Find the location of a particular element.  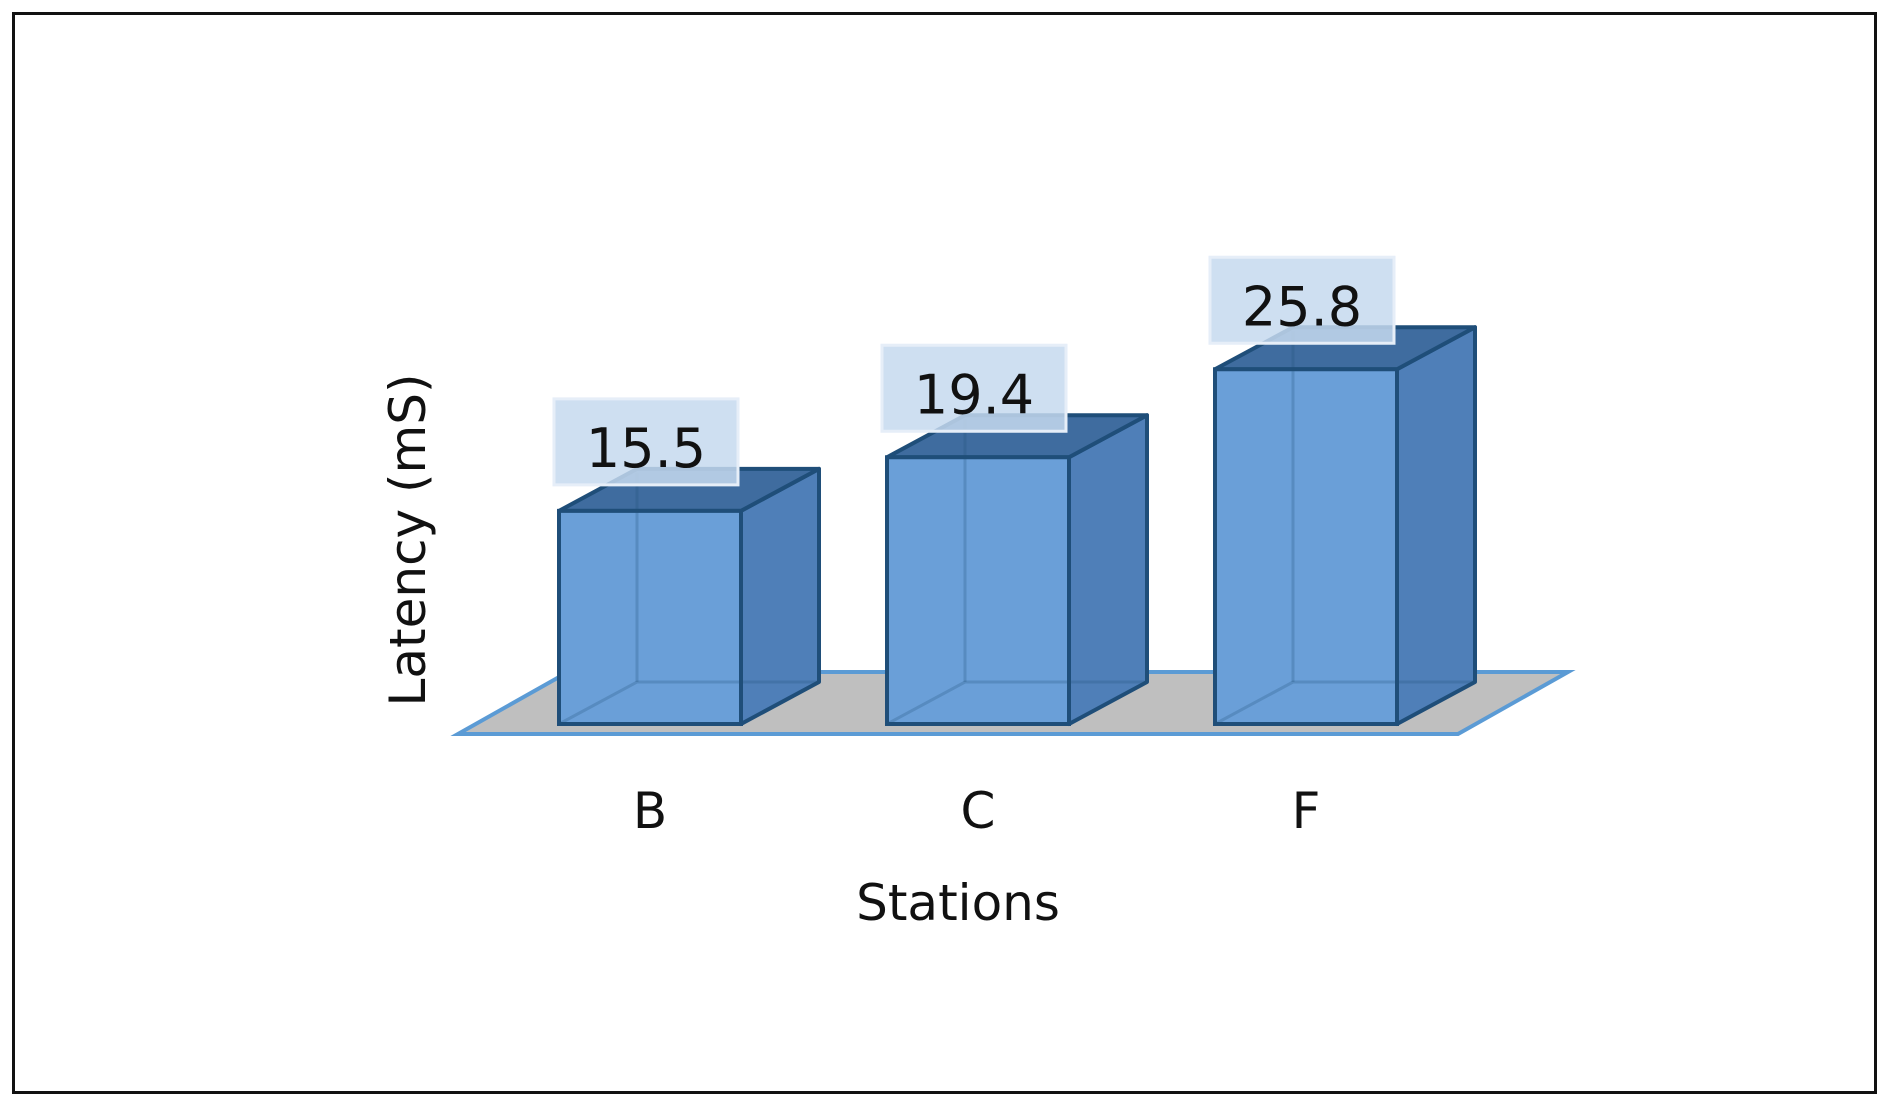

y-axis-title: Latency (mS) is located at coordinates (408, 540).